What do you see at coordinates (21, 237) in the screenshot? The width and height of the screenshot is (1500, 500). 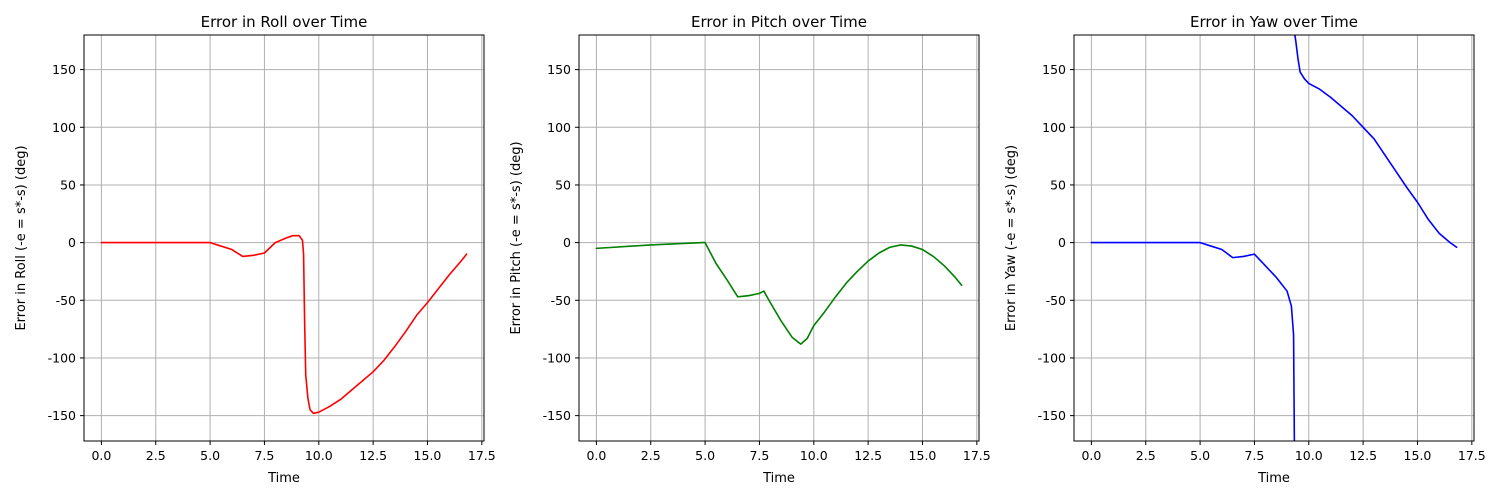 I see `y-axis-label: Error in Roll (-e = s*-s) (deg)` at bounding box center [21, 237].